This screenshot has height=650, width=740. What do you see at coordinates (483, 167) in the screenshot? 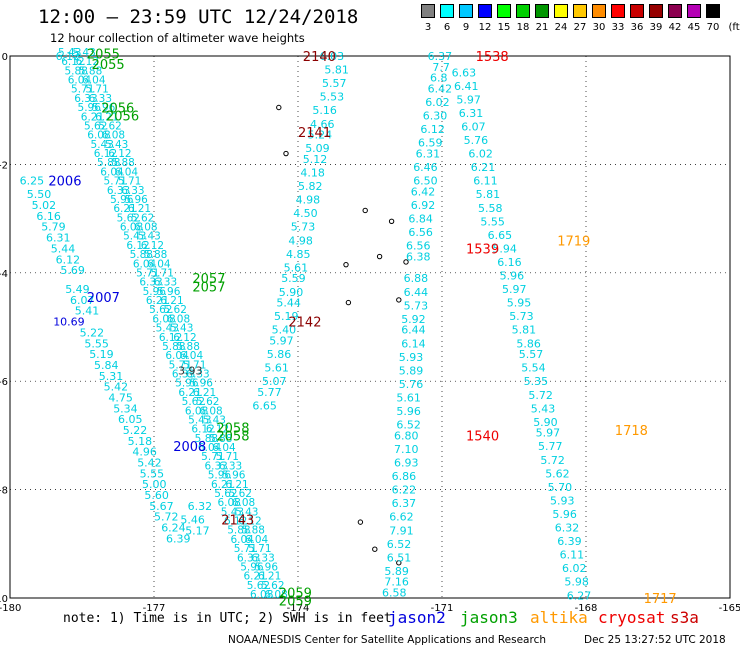
I see `wave-height-value: 6.21` at bounding box center [483, 167].